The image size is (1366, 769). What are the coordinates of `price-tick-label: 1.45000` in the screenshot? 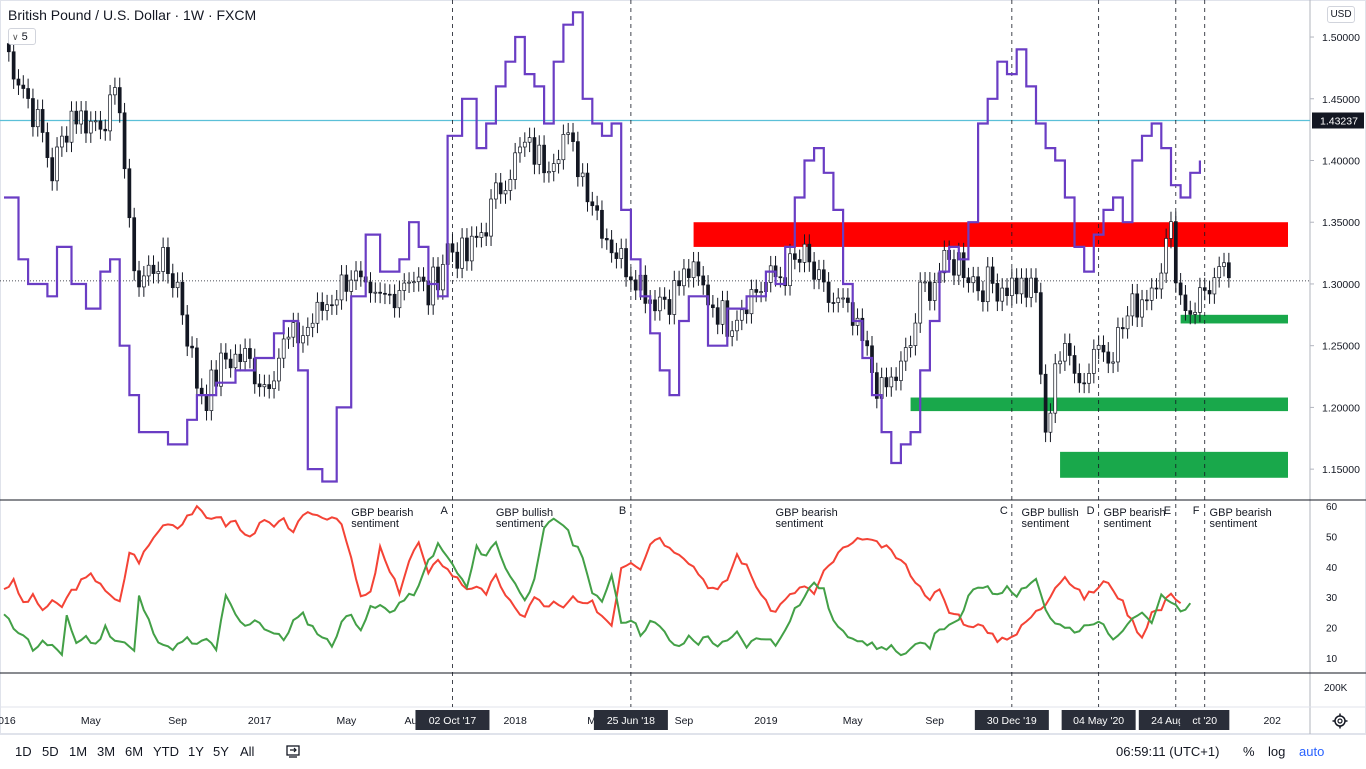 It's located at (1341, 100).